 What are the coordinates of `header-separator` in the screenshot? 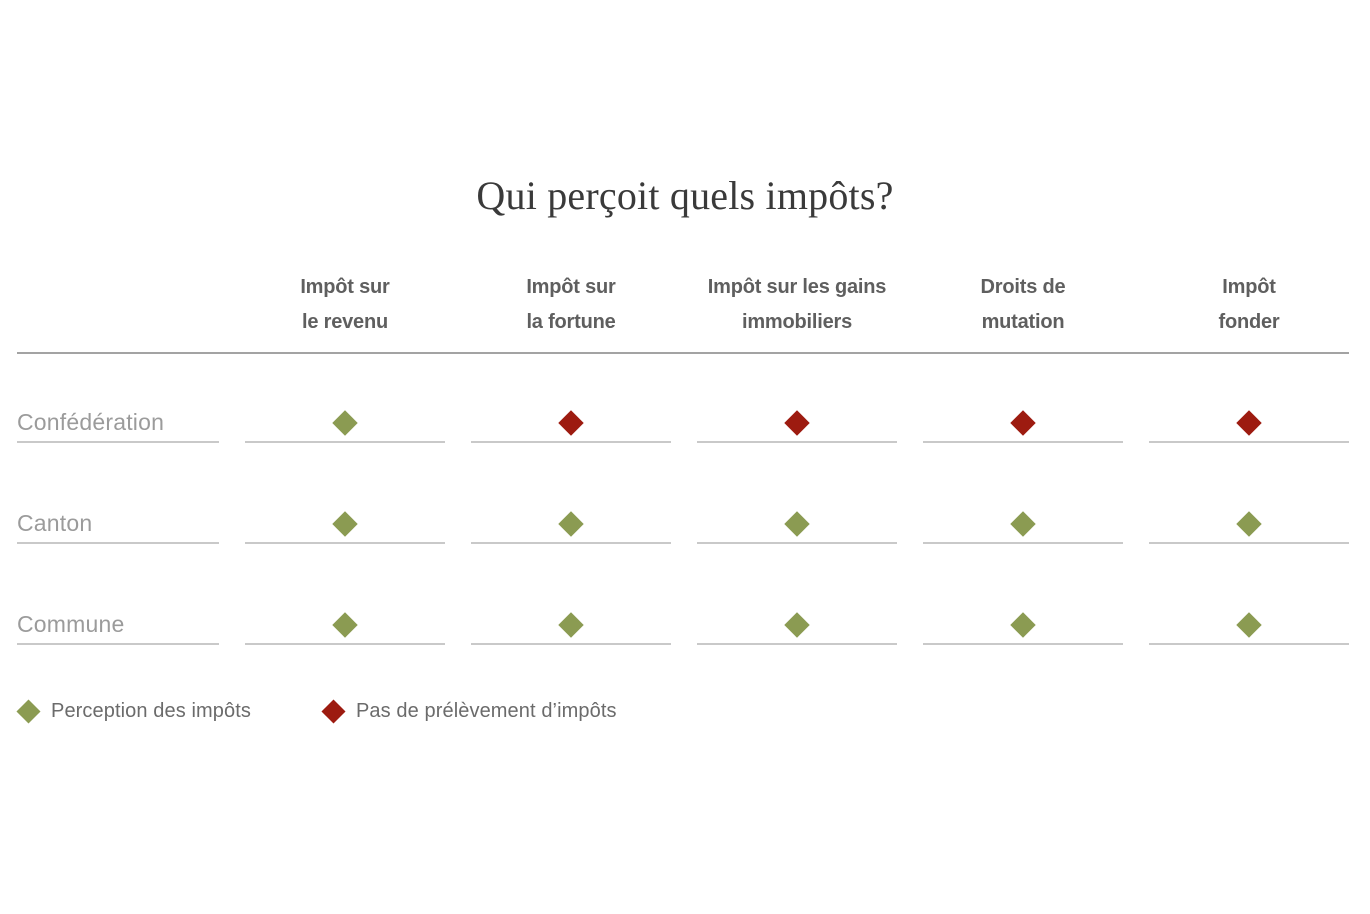 It's located at (683, 353).